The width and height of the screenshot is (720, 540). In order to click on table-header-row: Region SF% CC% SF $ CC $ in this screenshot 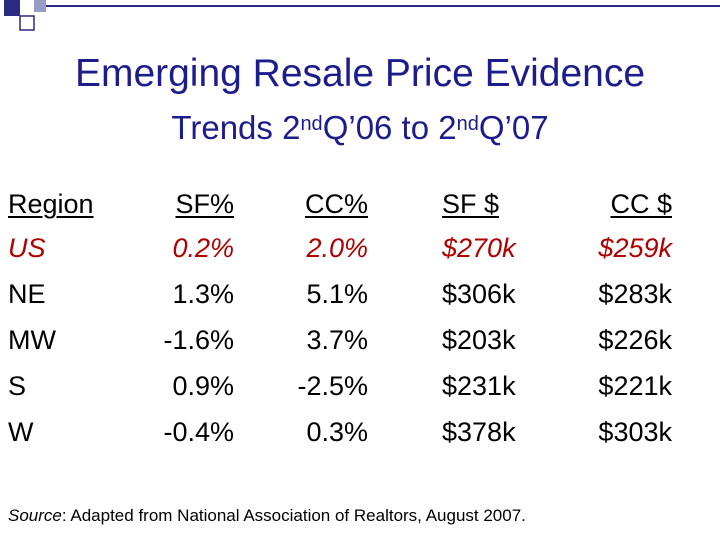, I will do `click(360, 208)`.